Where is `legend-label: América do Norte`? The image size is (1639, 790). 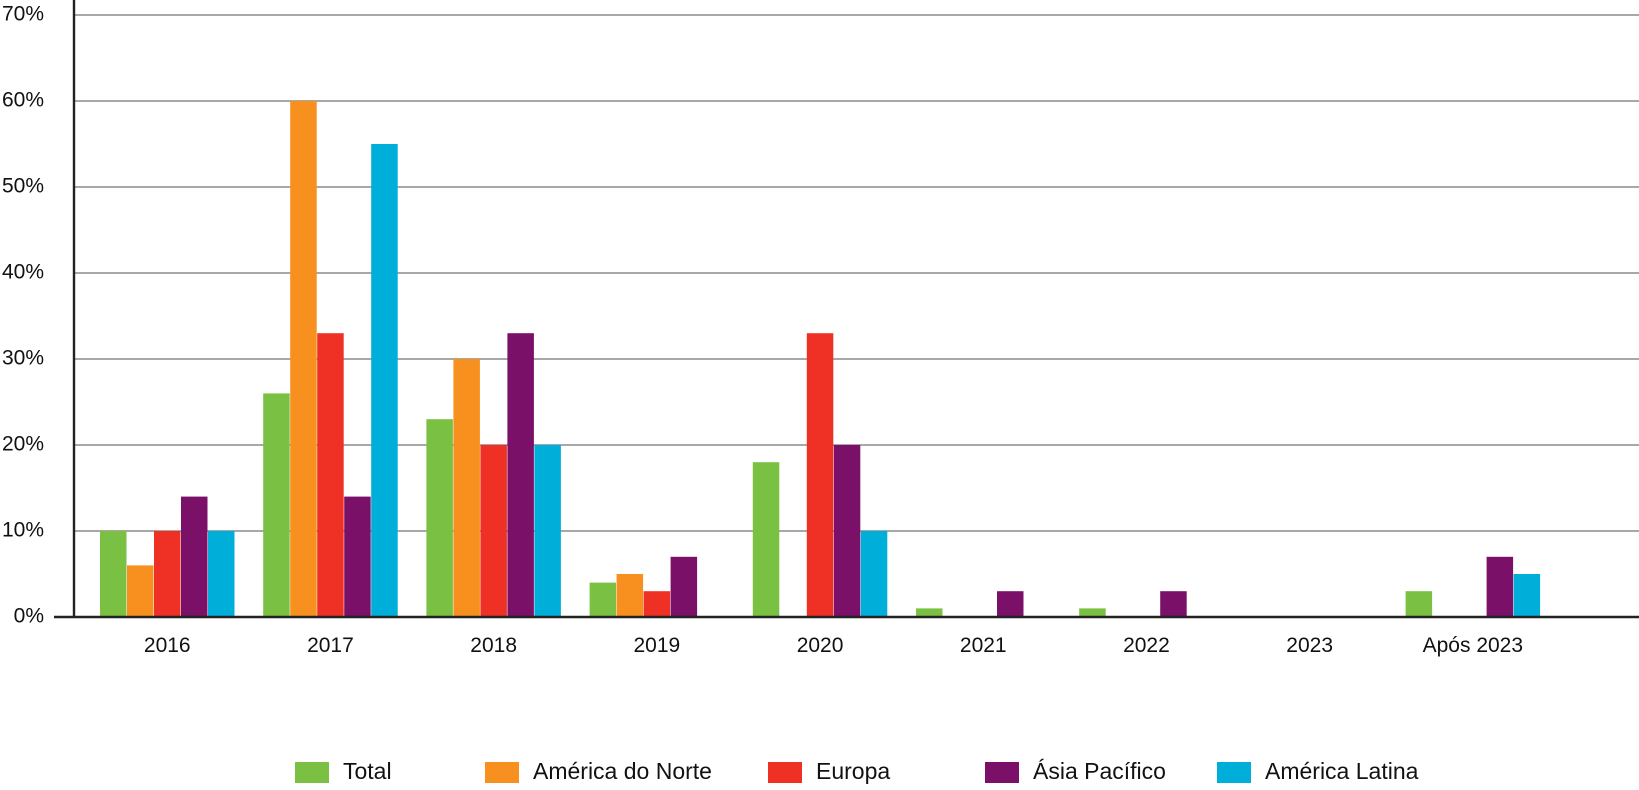
legend-label: América do Norte is located at coordinates (622, 771).